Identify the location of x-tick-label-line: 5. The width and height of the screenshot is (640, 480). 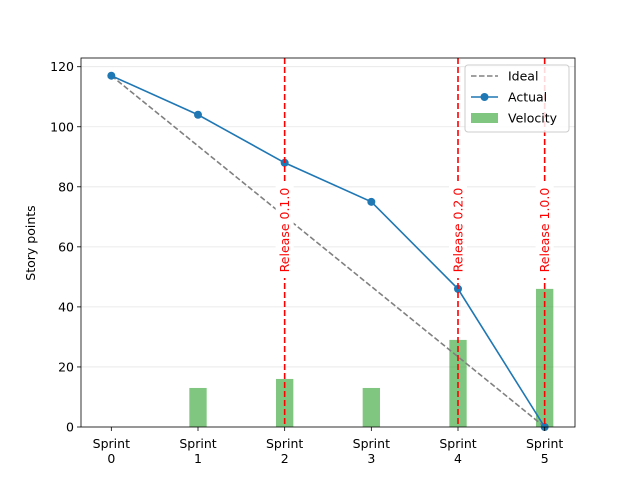
(545, 458).